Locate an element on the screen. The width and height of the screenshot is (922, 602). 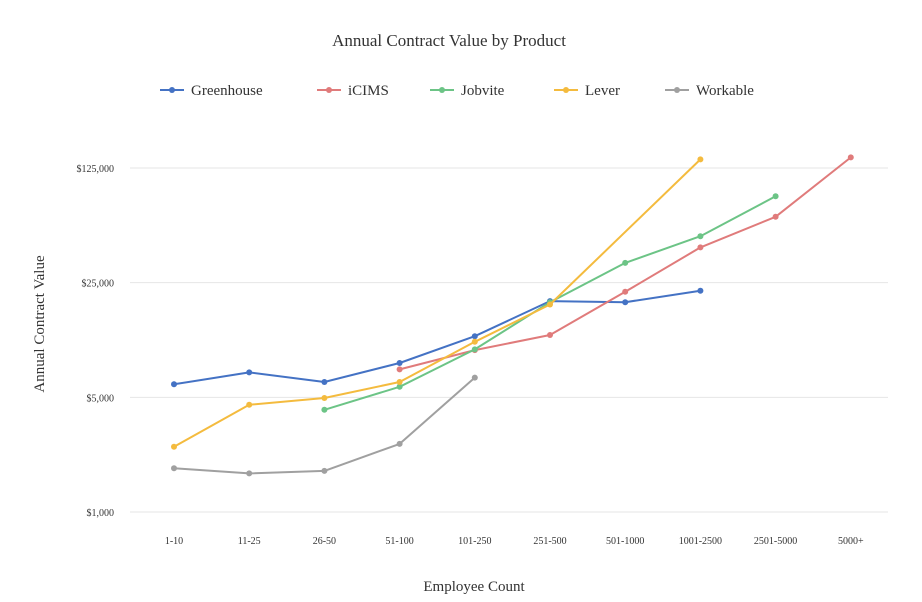
legend-item: iCIMS is located at coordinates (353, 91).